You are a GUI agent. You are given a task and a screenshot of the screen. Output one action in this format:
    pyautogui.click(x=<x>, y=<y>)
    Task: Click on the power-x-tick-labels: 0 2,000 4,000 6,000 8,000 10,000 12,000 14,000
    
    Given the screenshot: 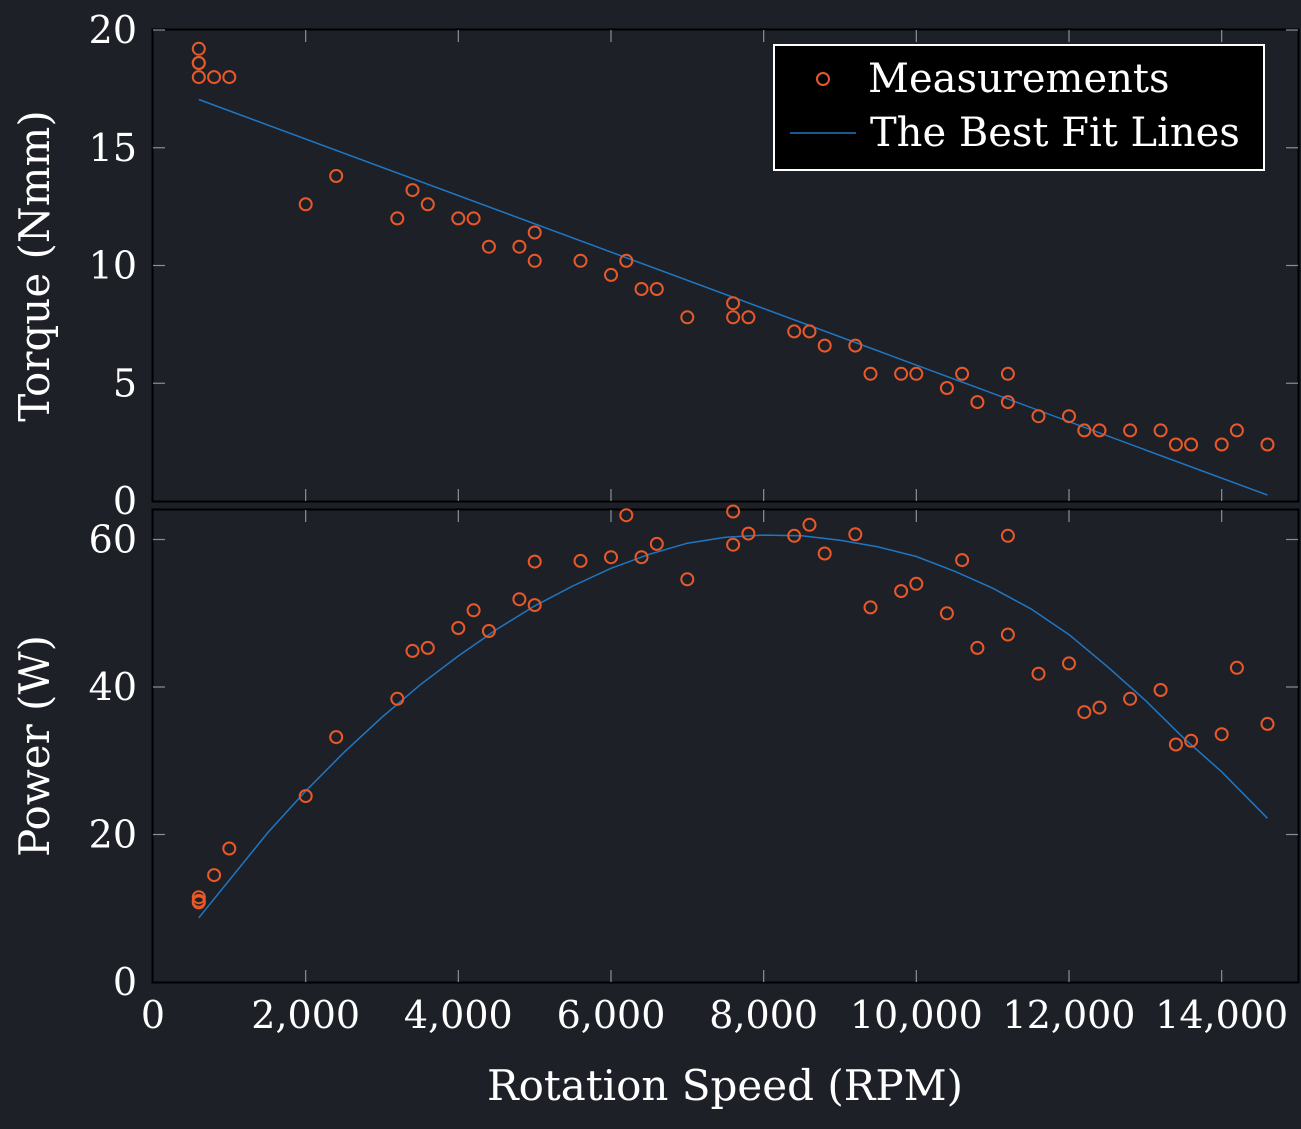 What is the action you would take?
    pyautogui.click(x=714, y=1015)
    